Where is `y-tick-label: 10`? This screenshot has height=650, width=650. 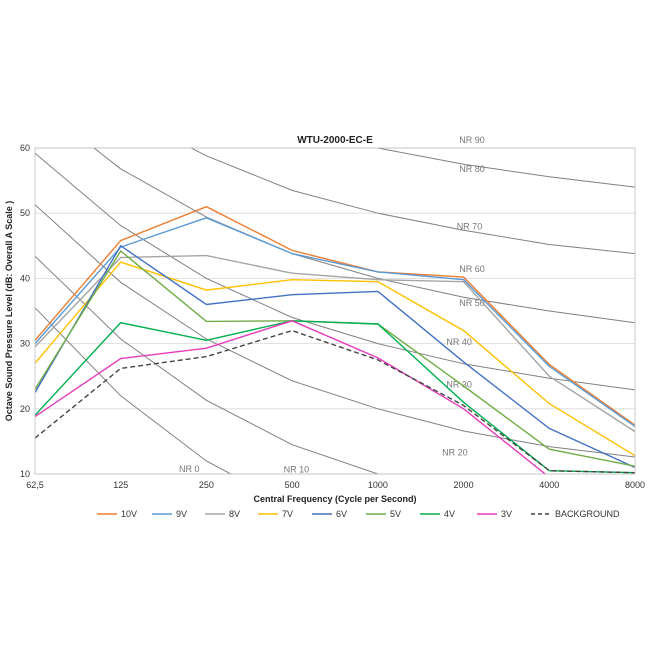 y-tick-label: 10 is located at coordinates (25, 474).